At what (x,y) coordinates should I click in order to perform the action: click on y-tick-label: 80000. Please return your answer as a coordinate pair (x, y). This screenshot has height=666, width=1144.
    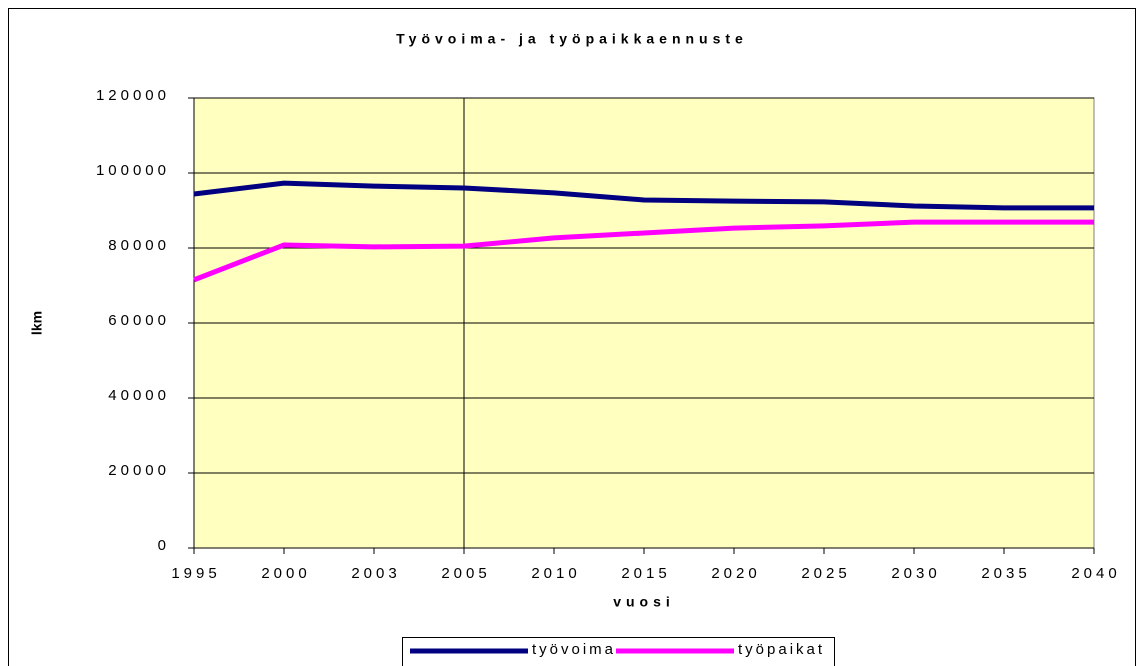
    Looking at the image, I should click on (139, 245).